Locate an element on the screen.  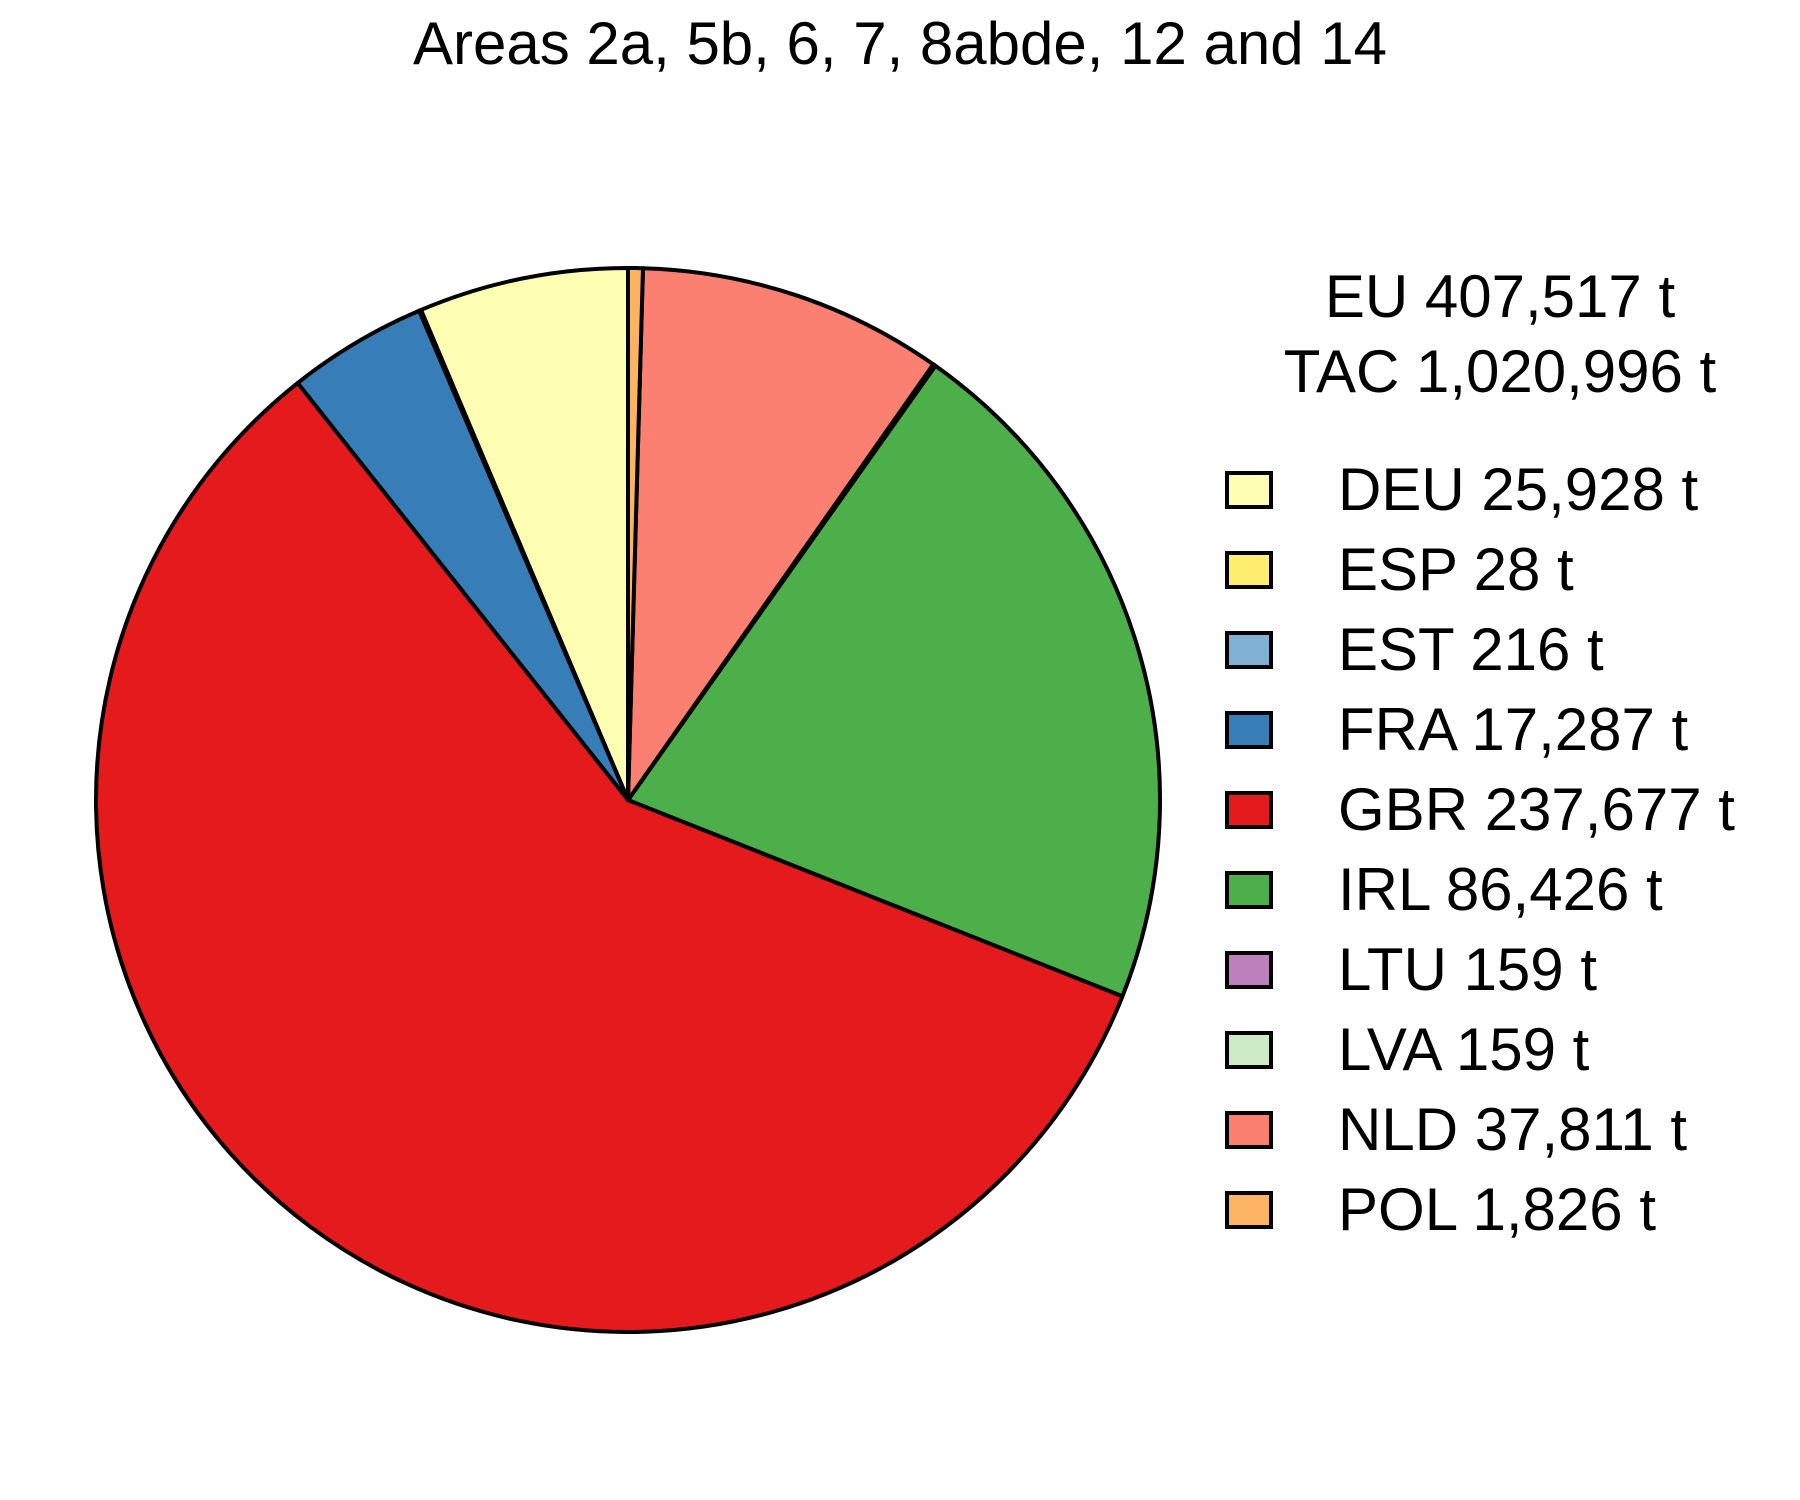
pie-slice-pol is located at coordinates (635, 533).